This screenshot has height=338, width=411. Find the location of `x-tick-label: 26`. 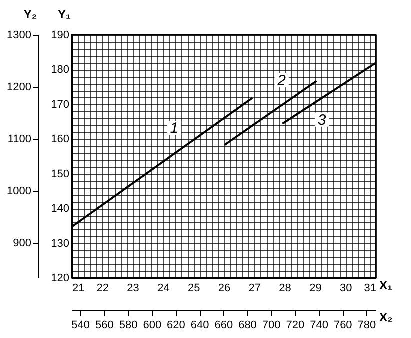

x-tick-label: 26 is located at coordinates (224, 288).